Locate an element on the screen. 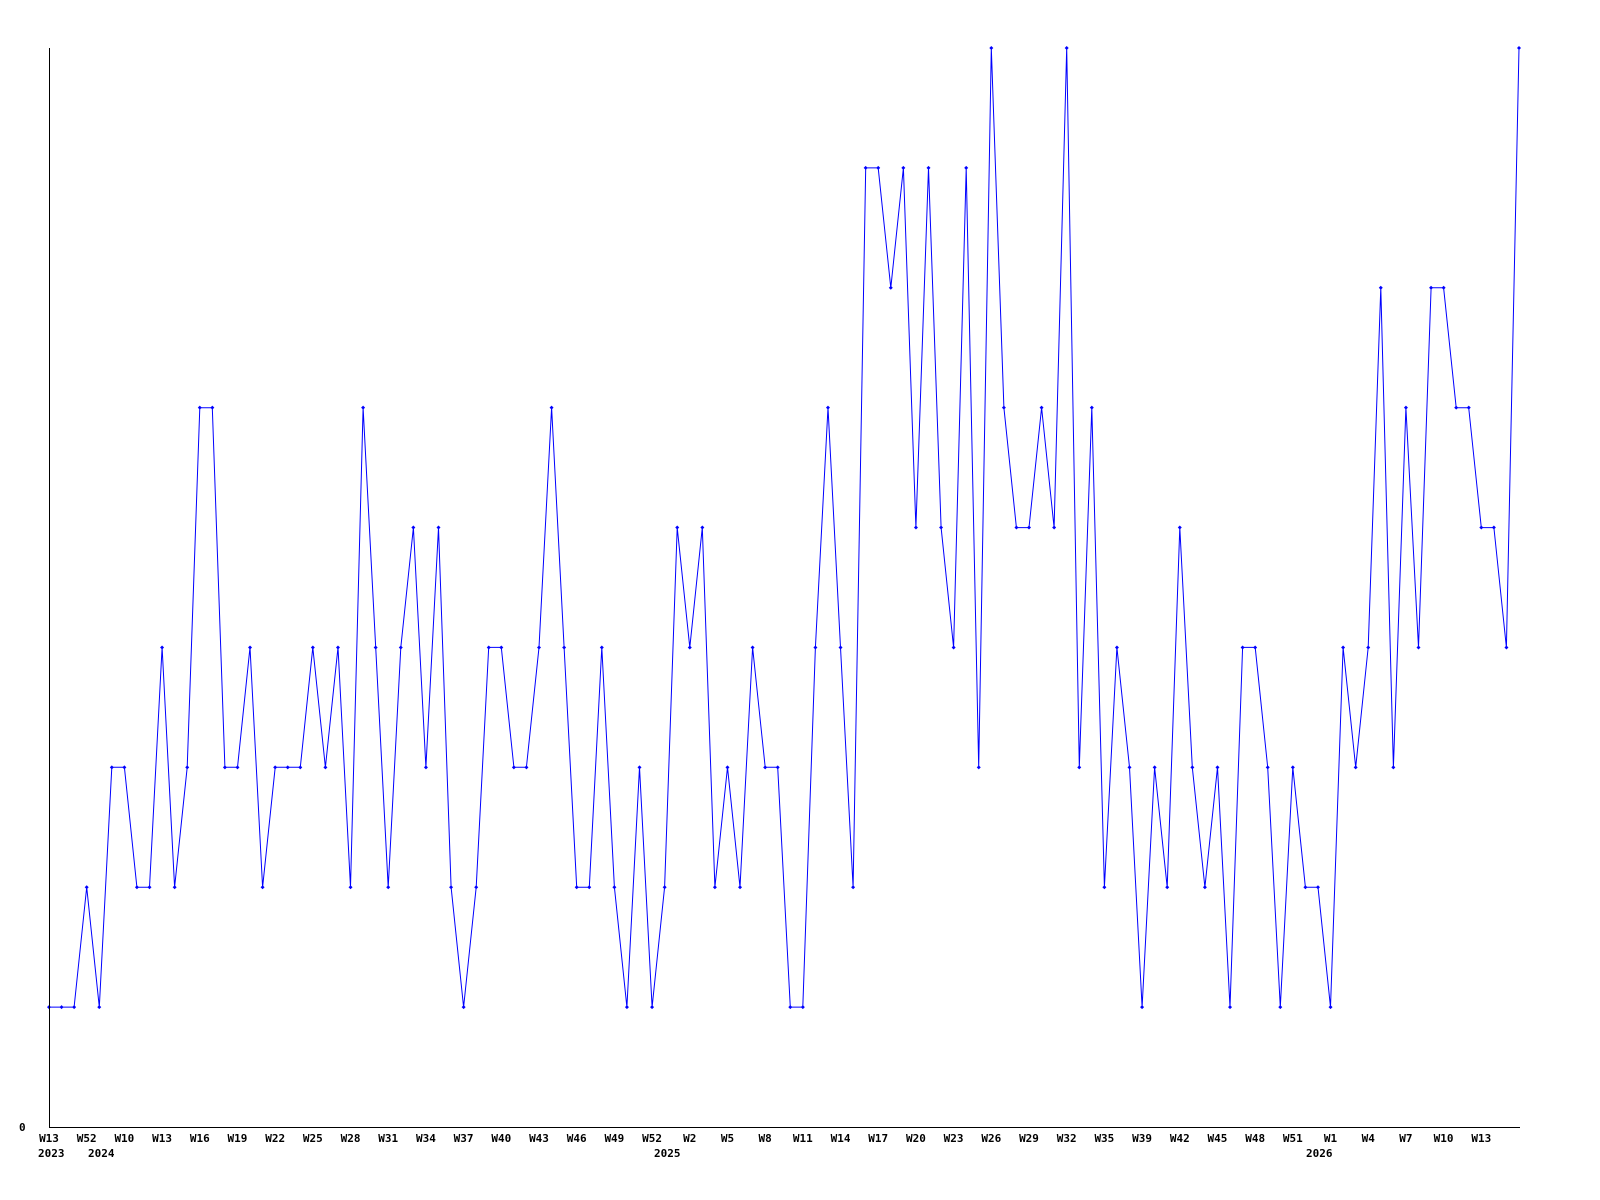  x-tick-label: W19 is located at coordinates (238, 1138).